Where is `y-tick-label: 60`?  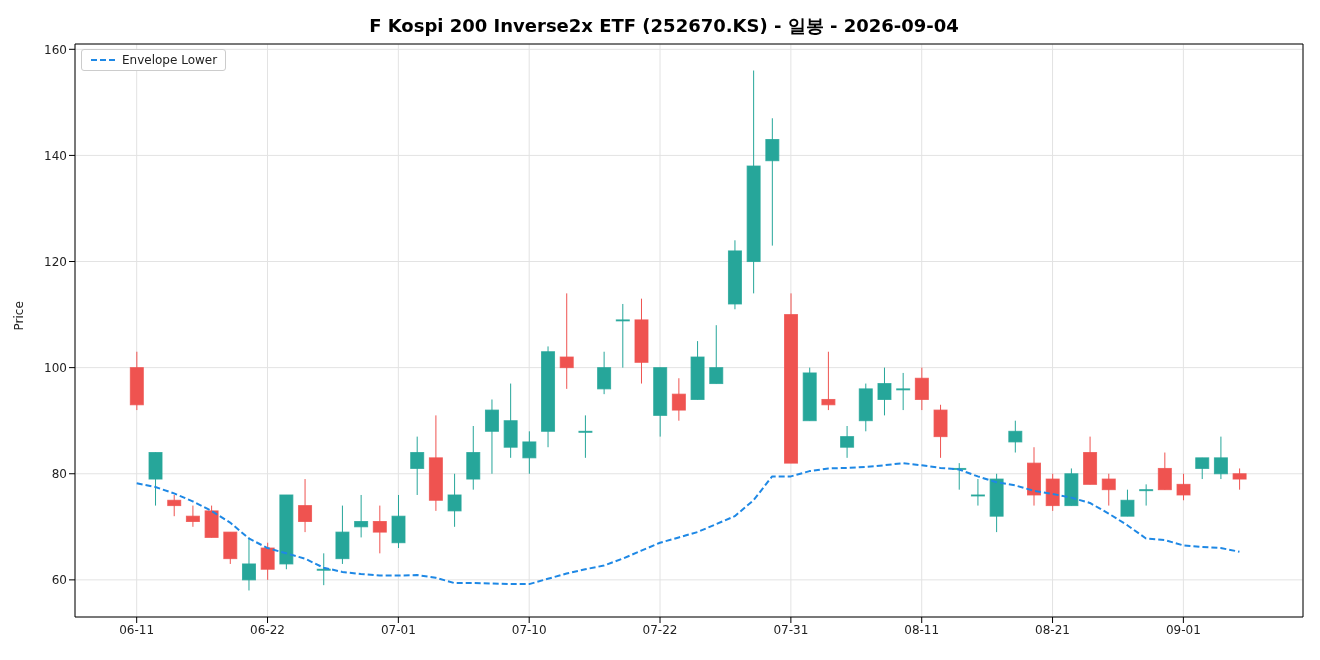 y-tick-label: 60 is located at coordinates (59, 580).